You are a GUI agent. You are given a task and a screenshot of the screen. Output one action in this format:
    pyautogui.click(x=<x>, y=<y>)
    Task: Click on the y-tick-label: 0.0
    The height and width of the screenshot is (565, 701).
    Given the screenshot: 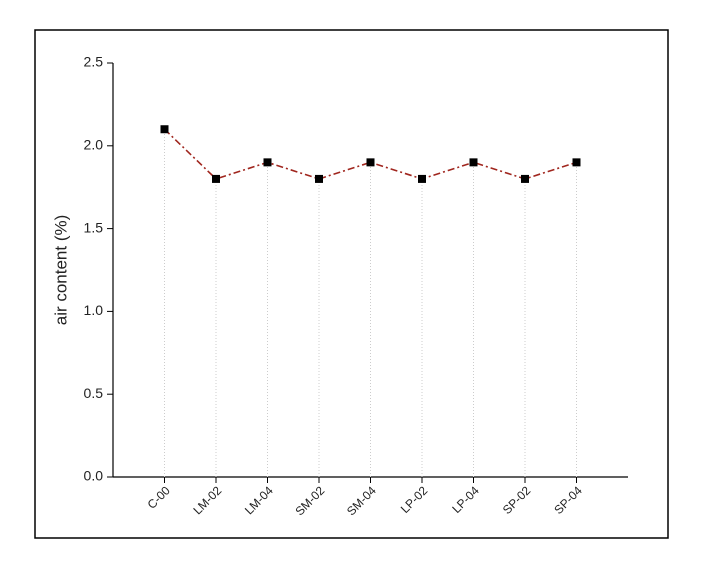 What is the action you would take?
    pyautogui.click(x=94, y=476)
    